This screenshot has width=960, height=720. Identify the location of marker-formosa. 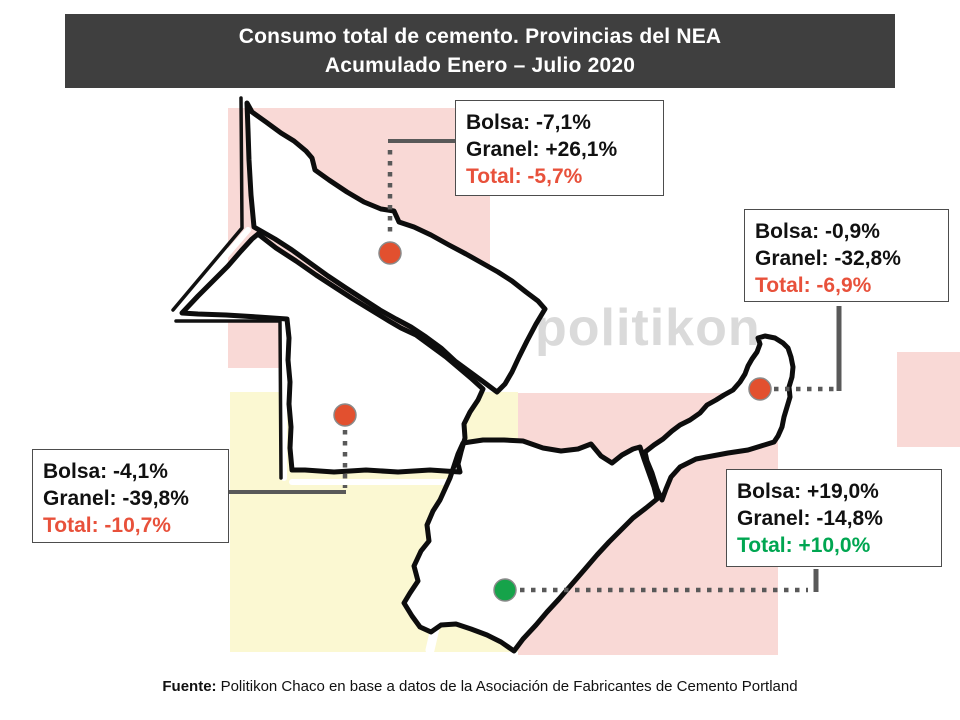
(390, 253).